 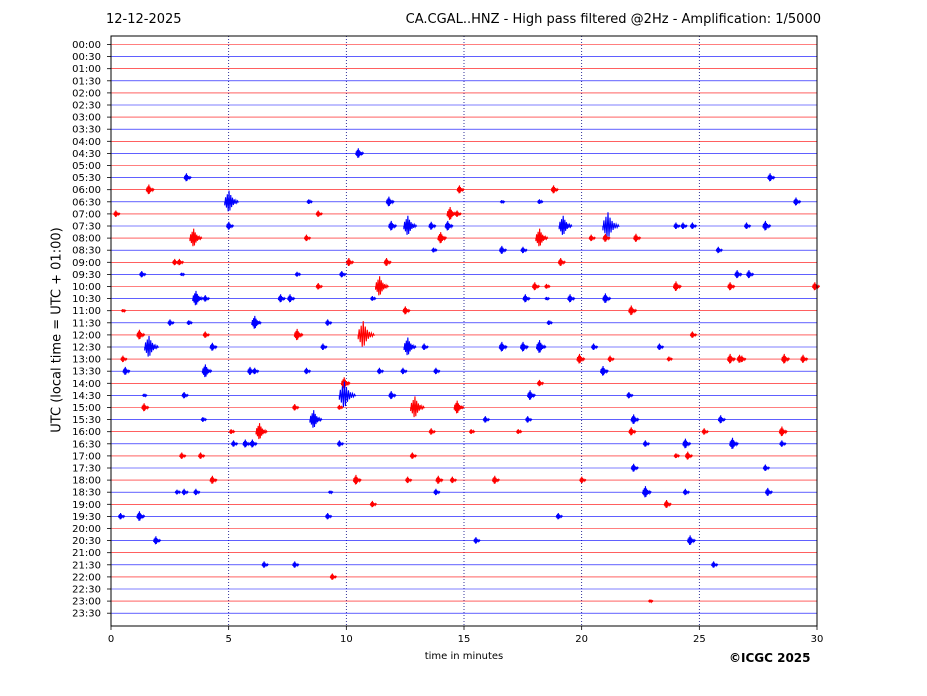 What do you see at coordinates (86, 239) in the screenshot?
I see `y-tick-label: 08:00` at bounding box center [86, 239].